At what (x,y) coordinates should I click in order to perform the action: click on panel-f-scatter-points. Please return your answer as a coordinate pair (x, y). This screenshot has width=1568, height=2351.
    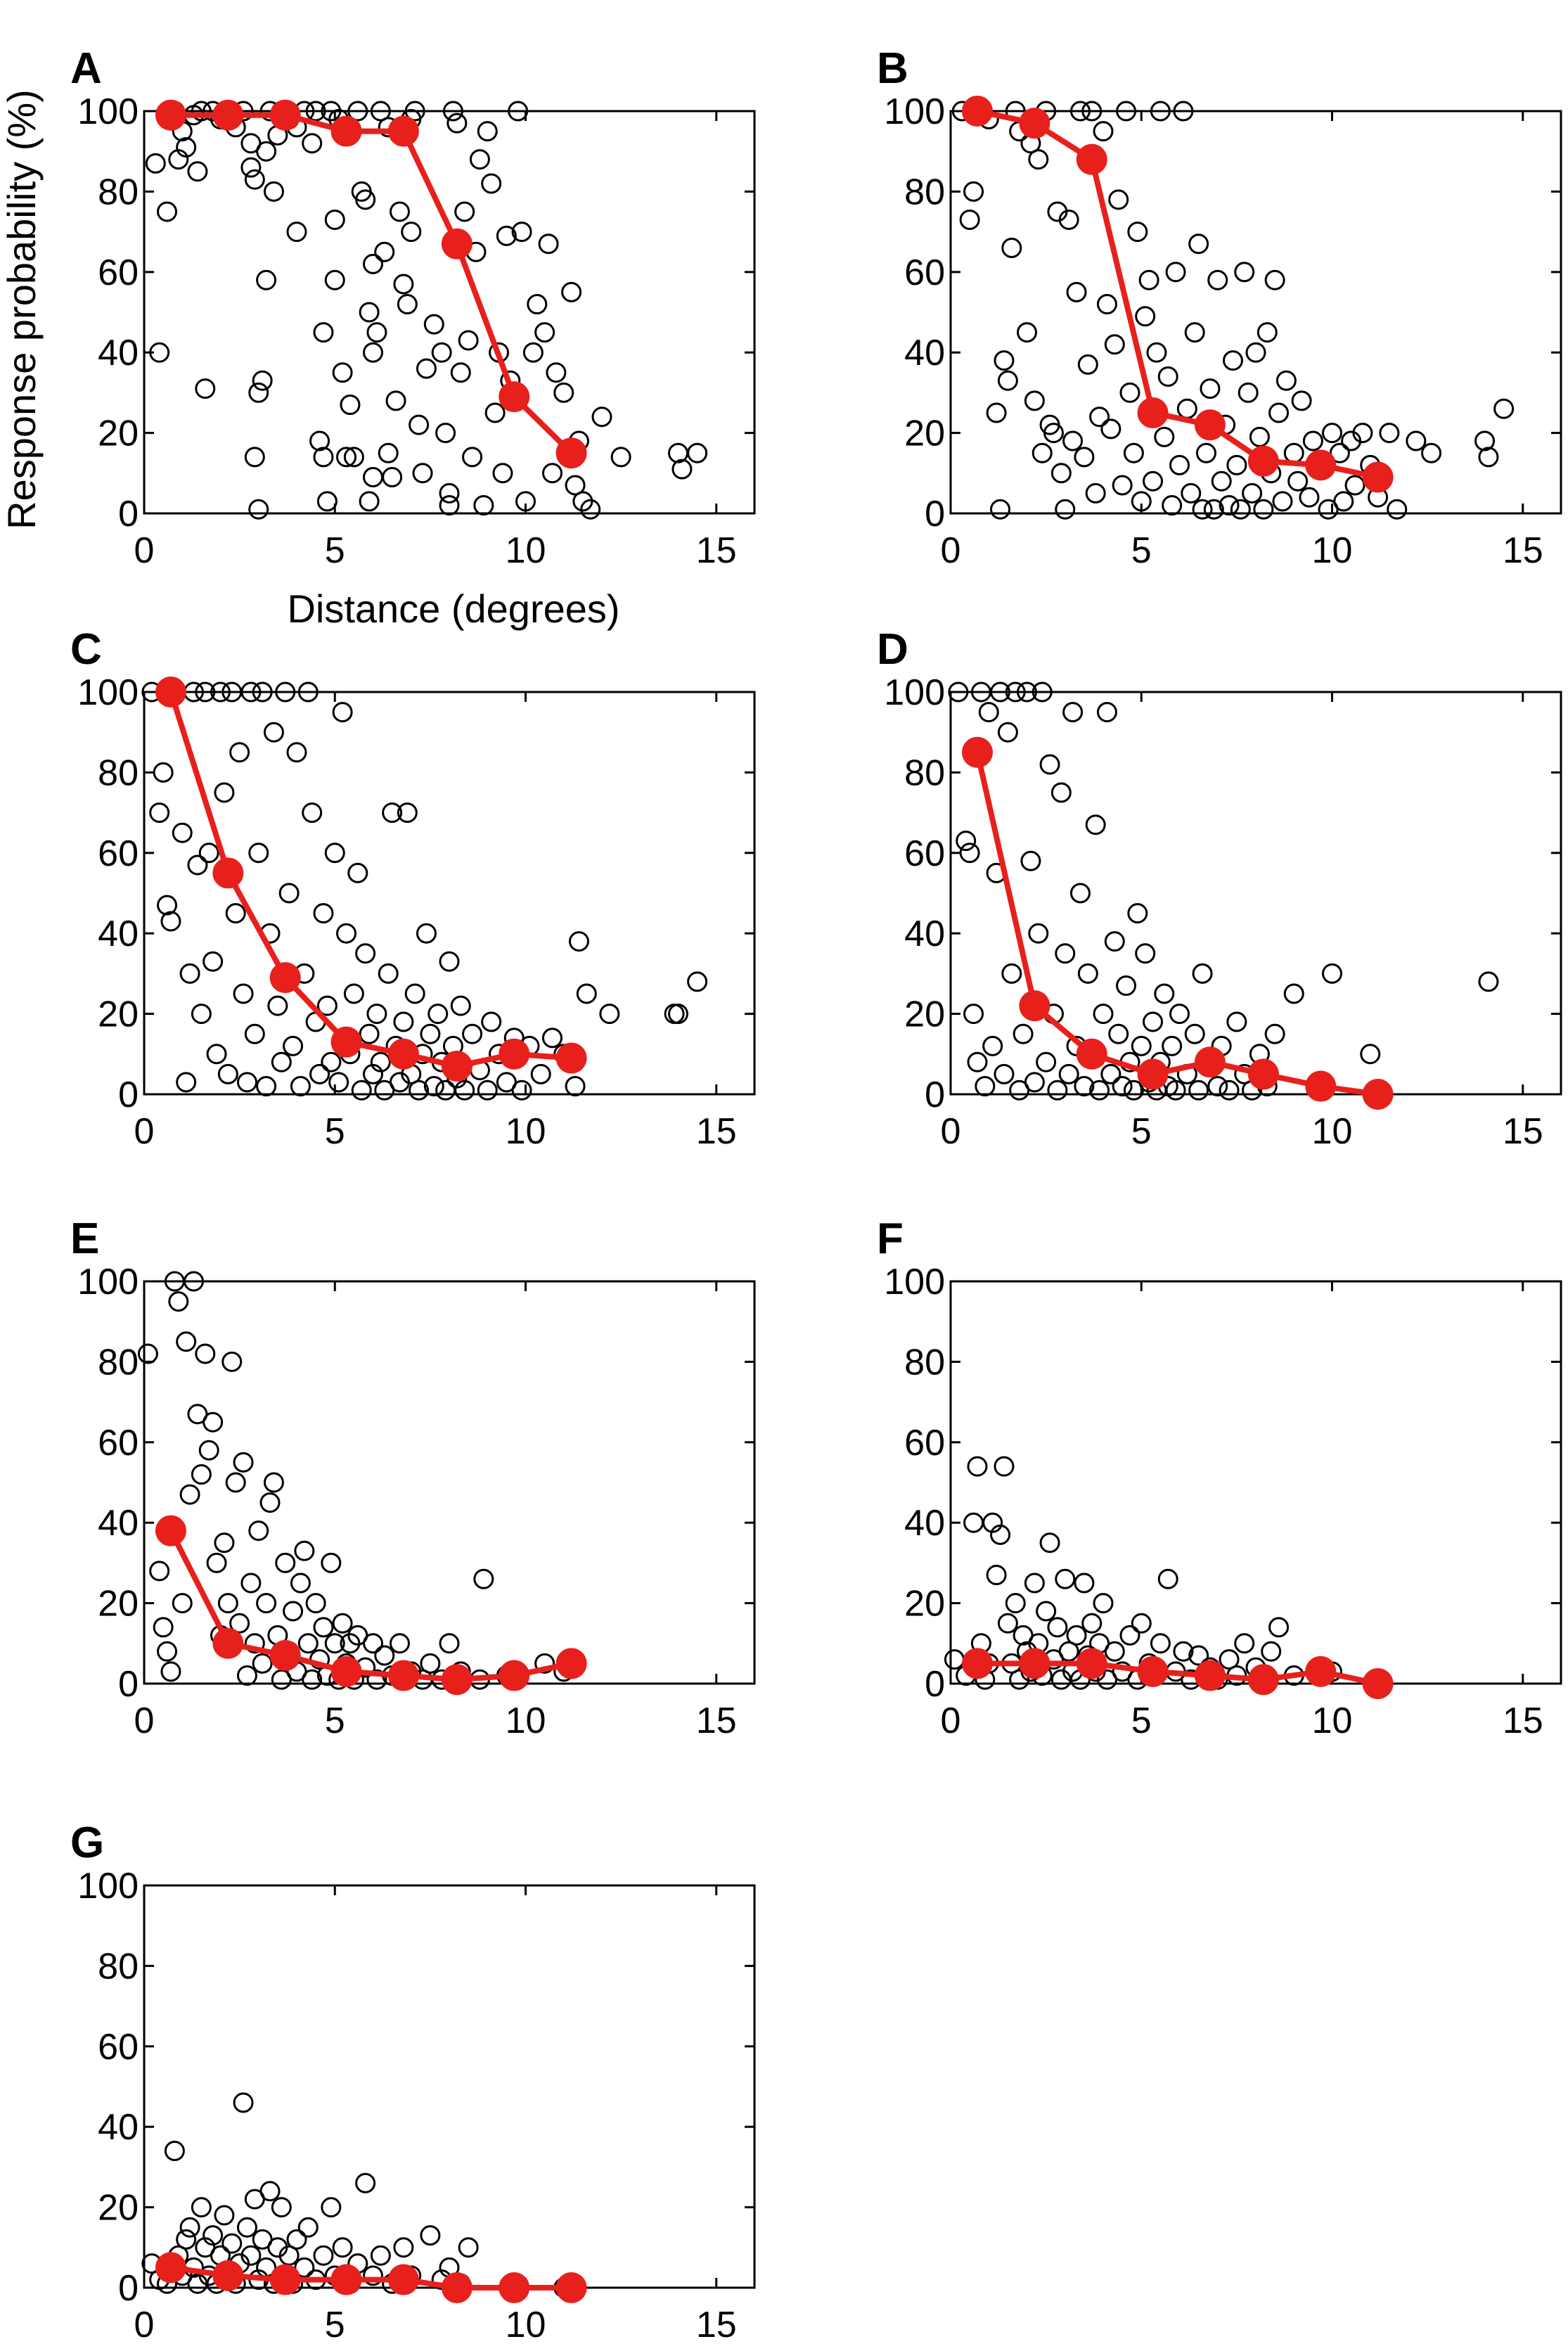
    Looking at the image, I should click on (1143, 1573).